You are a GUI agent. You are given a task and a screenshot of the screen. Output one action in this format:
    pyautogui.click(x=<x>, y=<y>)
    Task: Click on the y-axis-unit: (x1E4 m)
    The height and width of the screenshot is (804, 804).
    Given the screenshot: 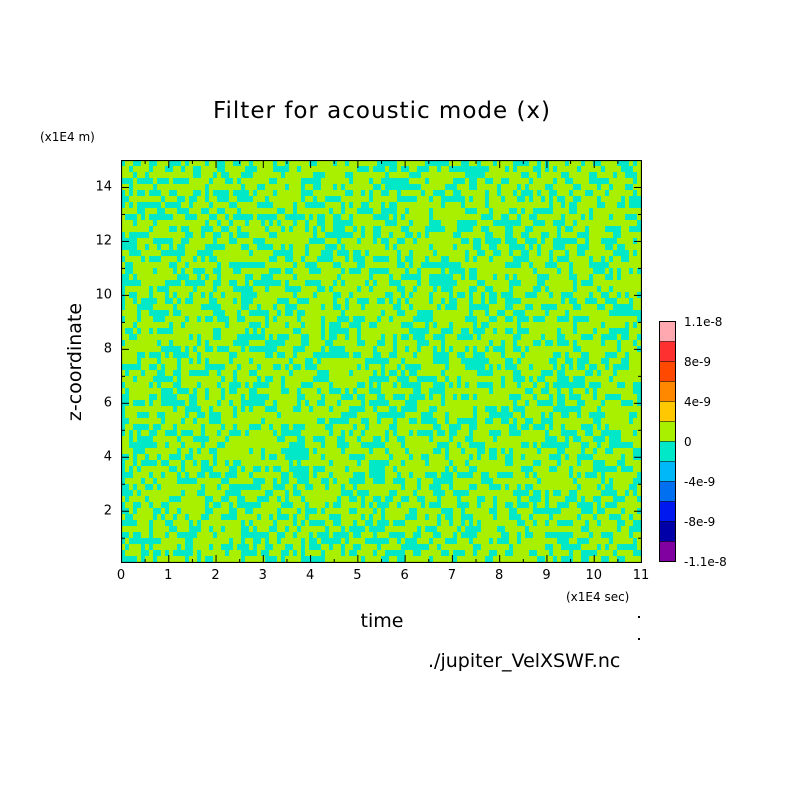 What is the action you would take?
    pyautogui.click(x=67, y=137)
    